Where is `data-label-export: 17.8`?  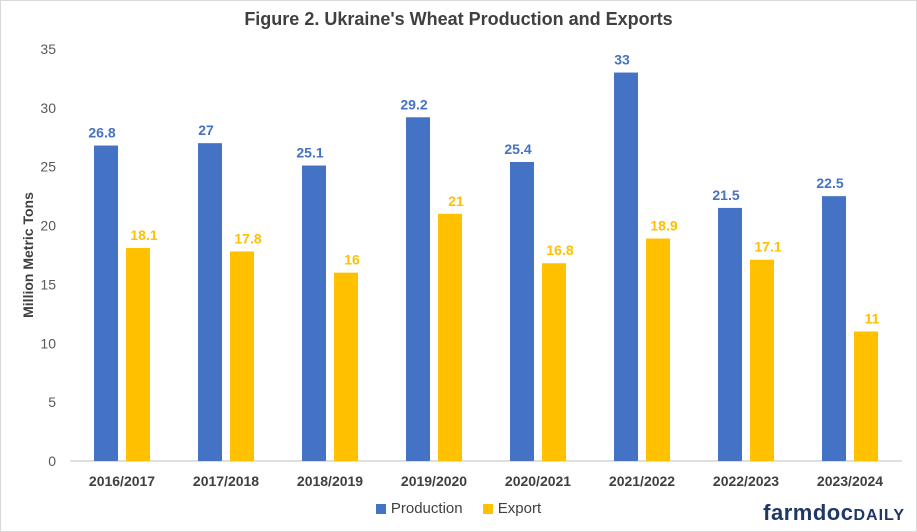 data-label-export: 17.8 is located at coordinates (247, 238).